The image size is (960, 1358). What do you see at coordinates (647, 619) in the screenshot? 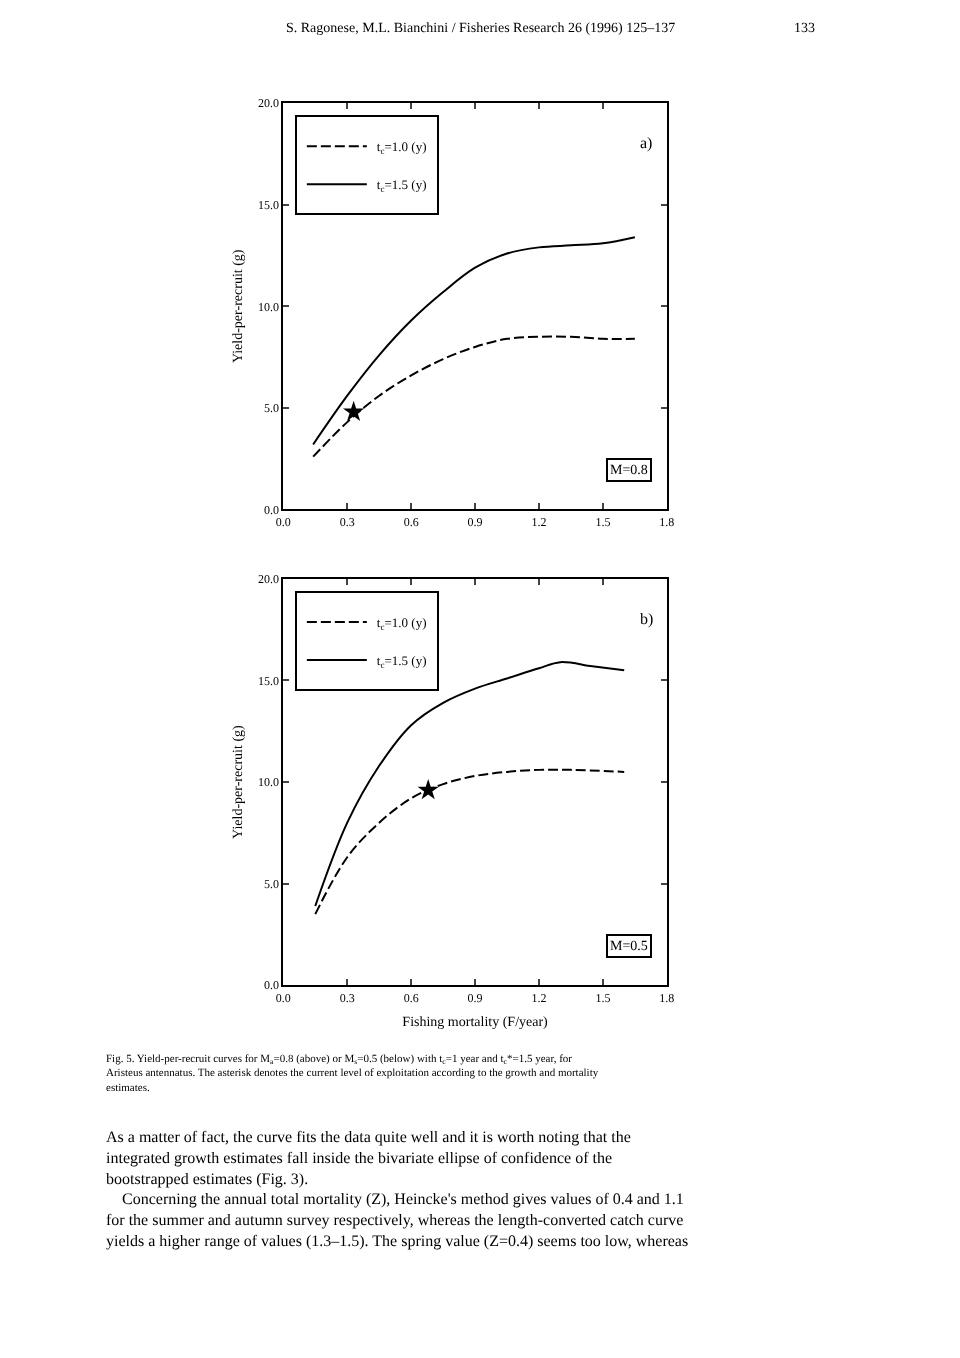
I see `annotation: b)` at bounding box center [647, 619].